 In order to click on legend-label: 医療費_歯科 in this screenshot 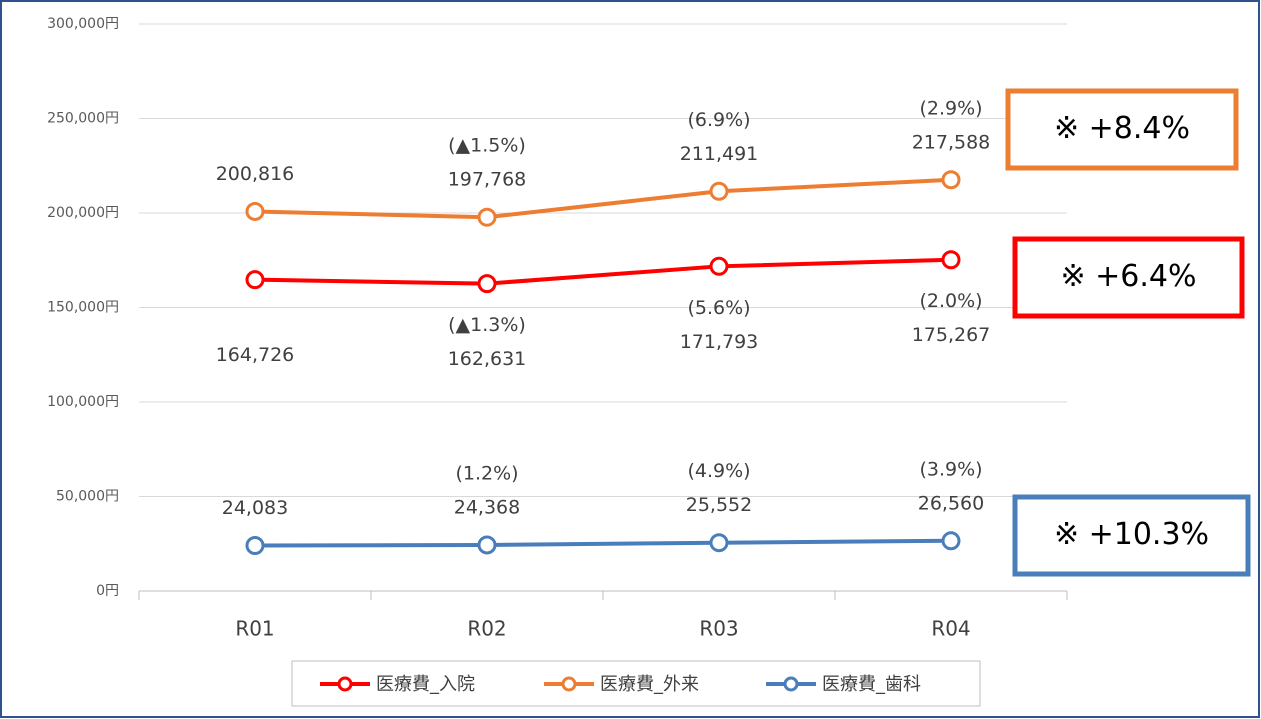, I will do `click(871, 684)`.